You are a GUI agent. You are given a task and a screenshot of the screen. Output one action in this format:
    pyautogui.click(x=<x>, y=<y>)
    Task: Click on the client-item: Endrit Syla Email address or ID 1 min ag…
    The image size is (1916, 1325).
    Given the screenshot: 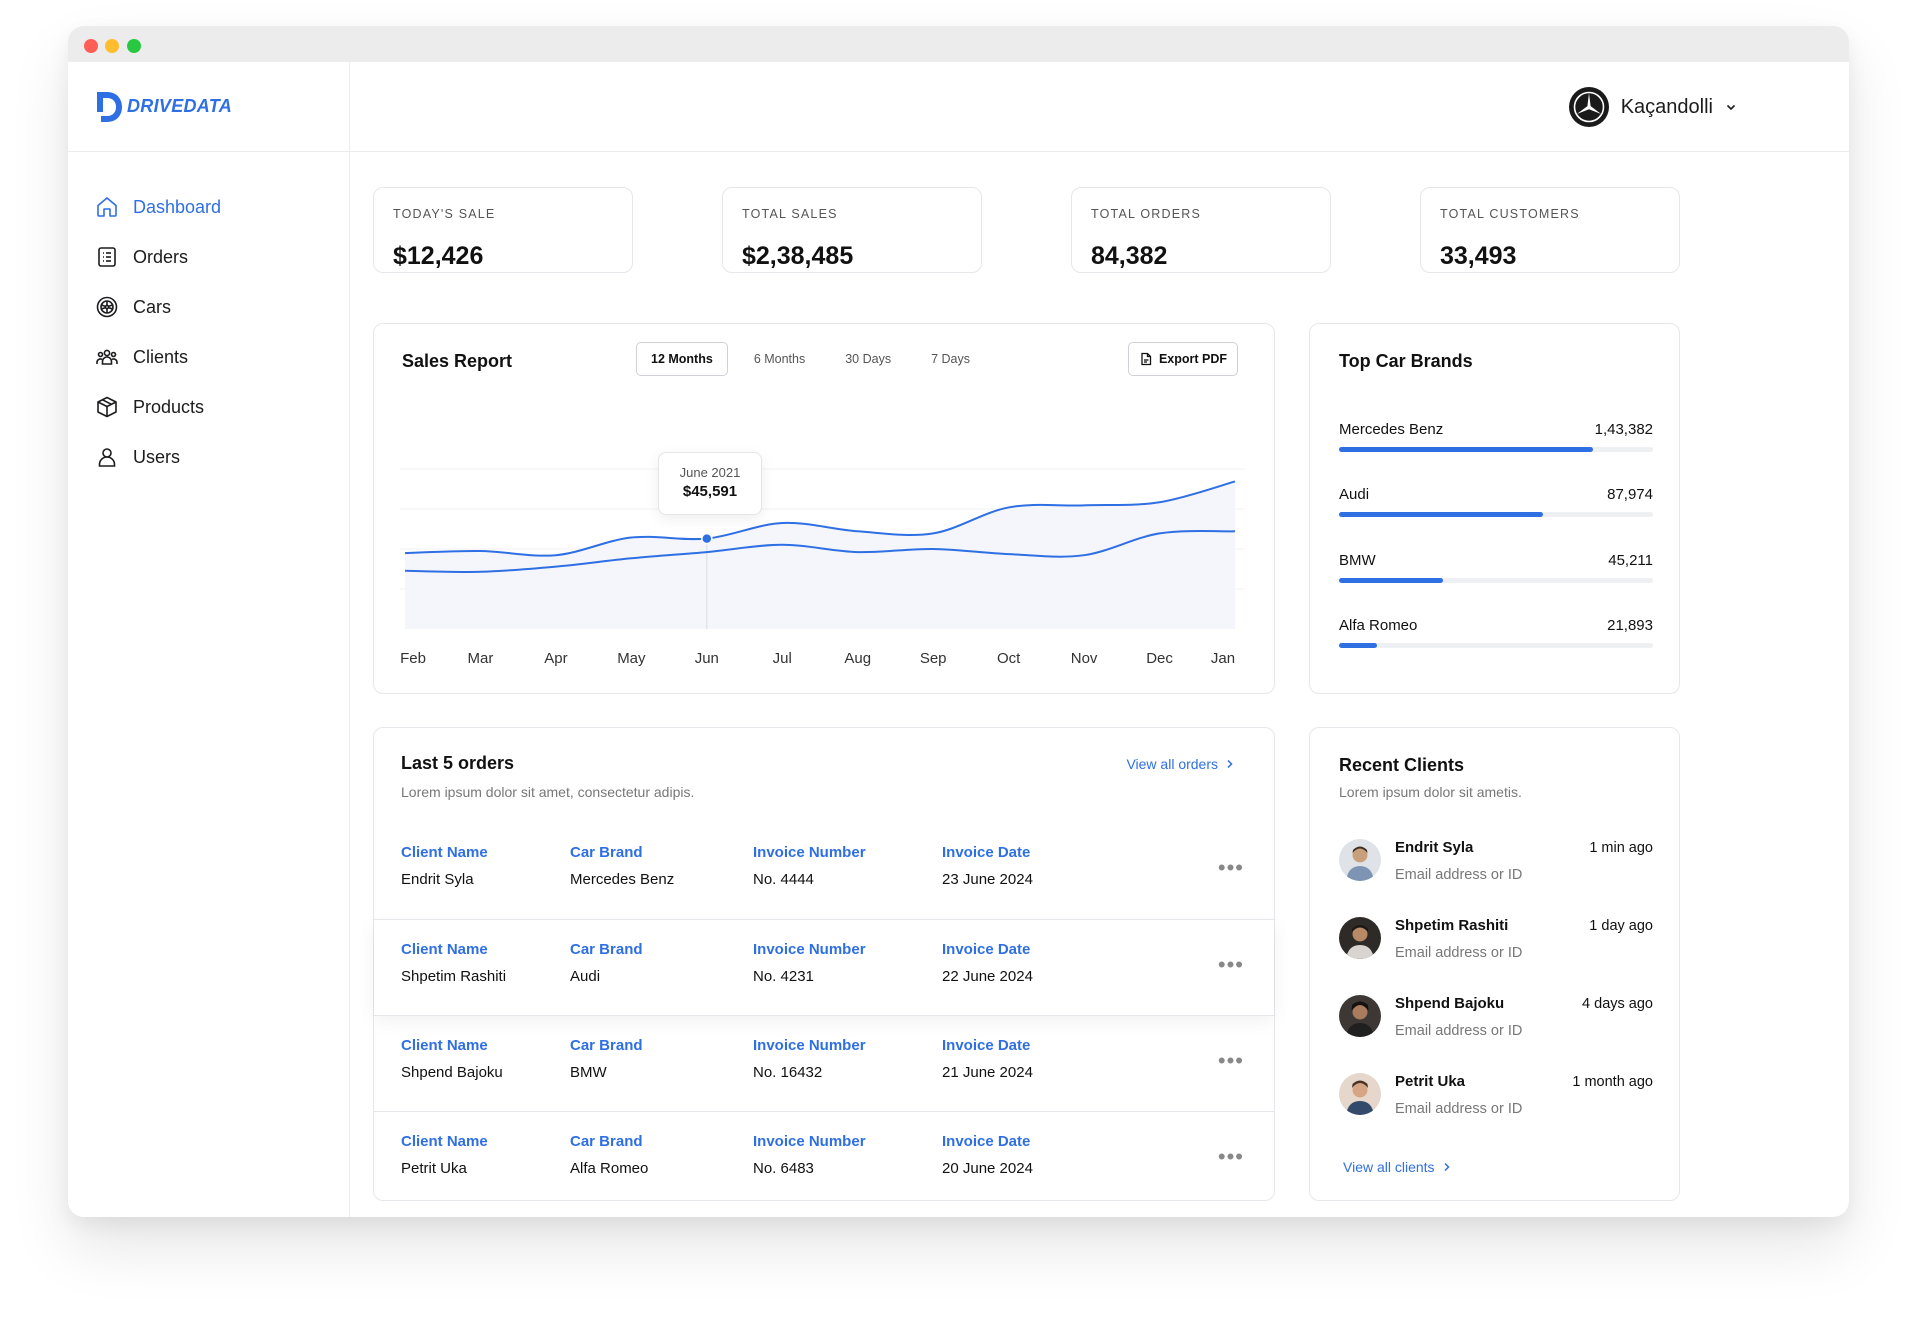 What is the action you would take?
    pyautogui.click(x=1496, y=869)
    